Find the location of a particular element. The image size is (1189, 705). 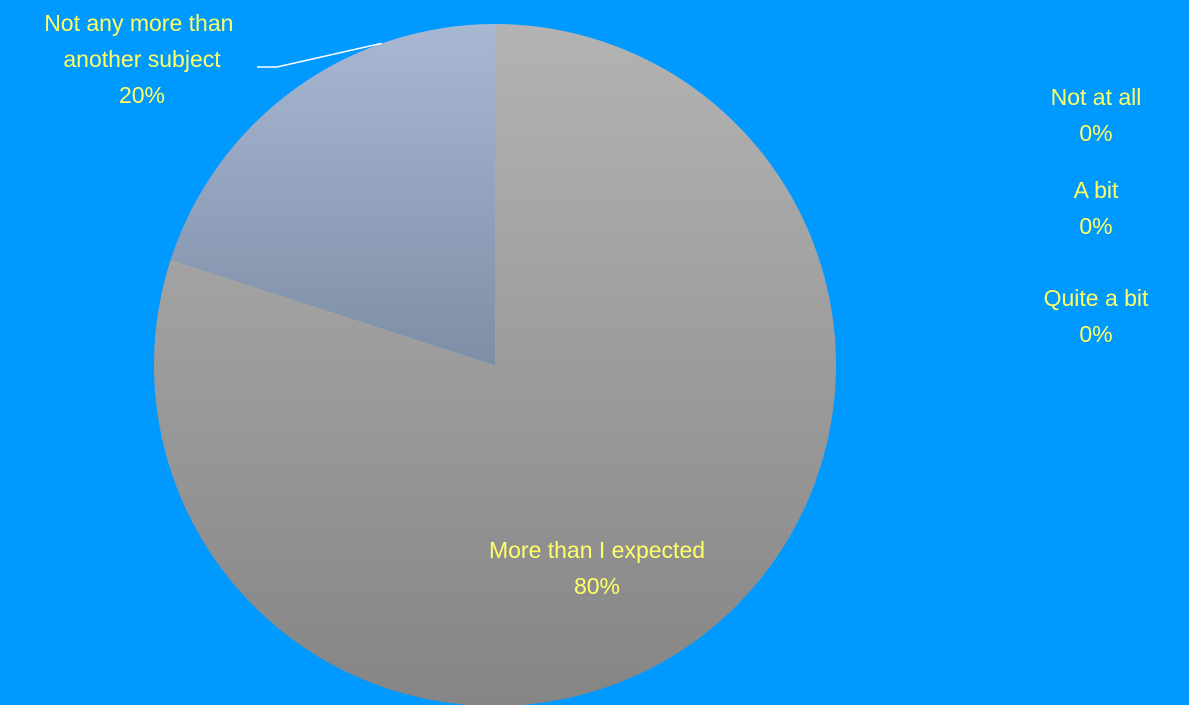

value-not-any-more-than-another-subject: 20% is located at coordinates (142, 95).